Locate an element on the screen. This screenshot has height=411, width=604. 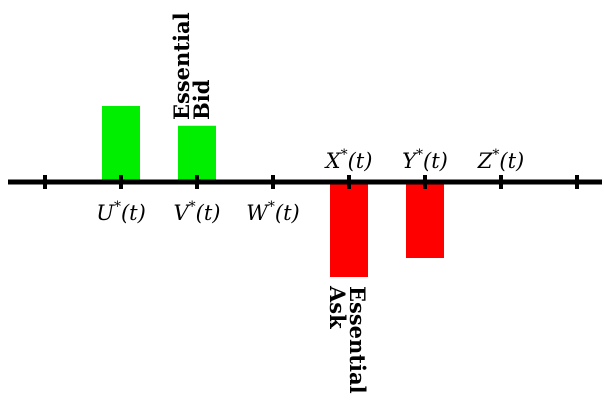
bar-X is located at coordinates (349, 229).